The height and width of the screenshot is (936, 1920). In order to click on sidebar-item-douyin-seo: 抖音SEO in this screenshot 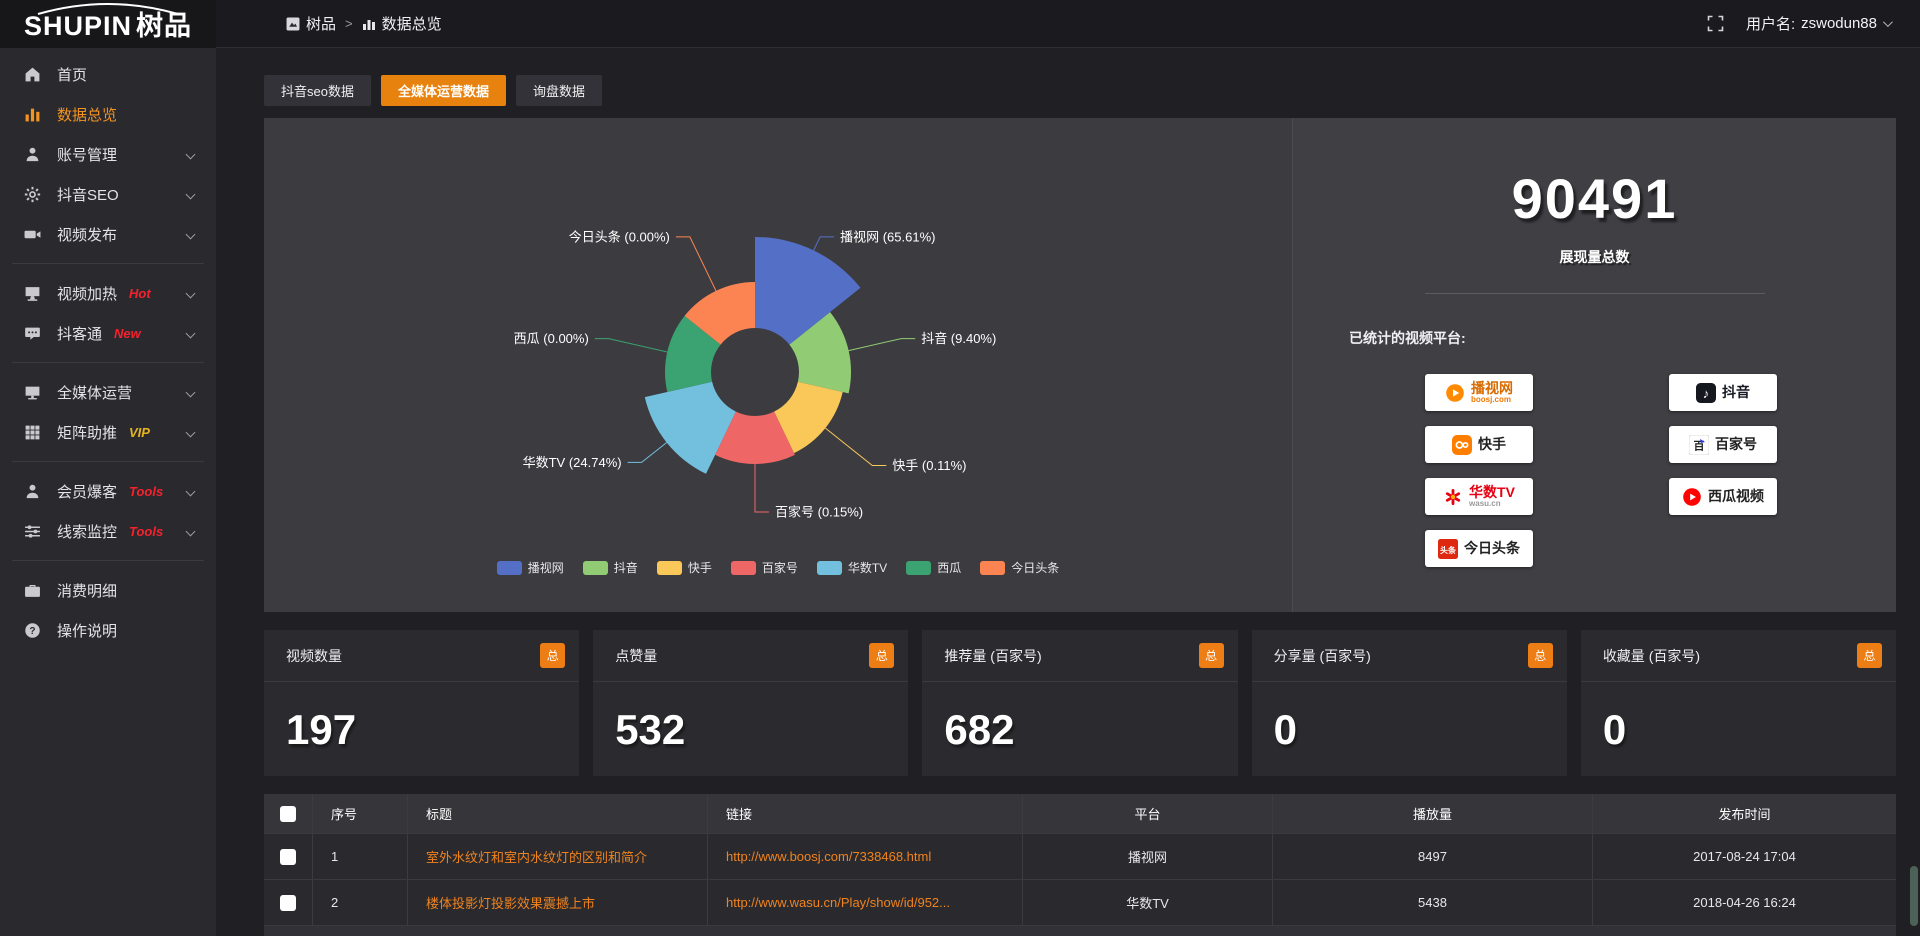, I will do `click(108, 194)`.